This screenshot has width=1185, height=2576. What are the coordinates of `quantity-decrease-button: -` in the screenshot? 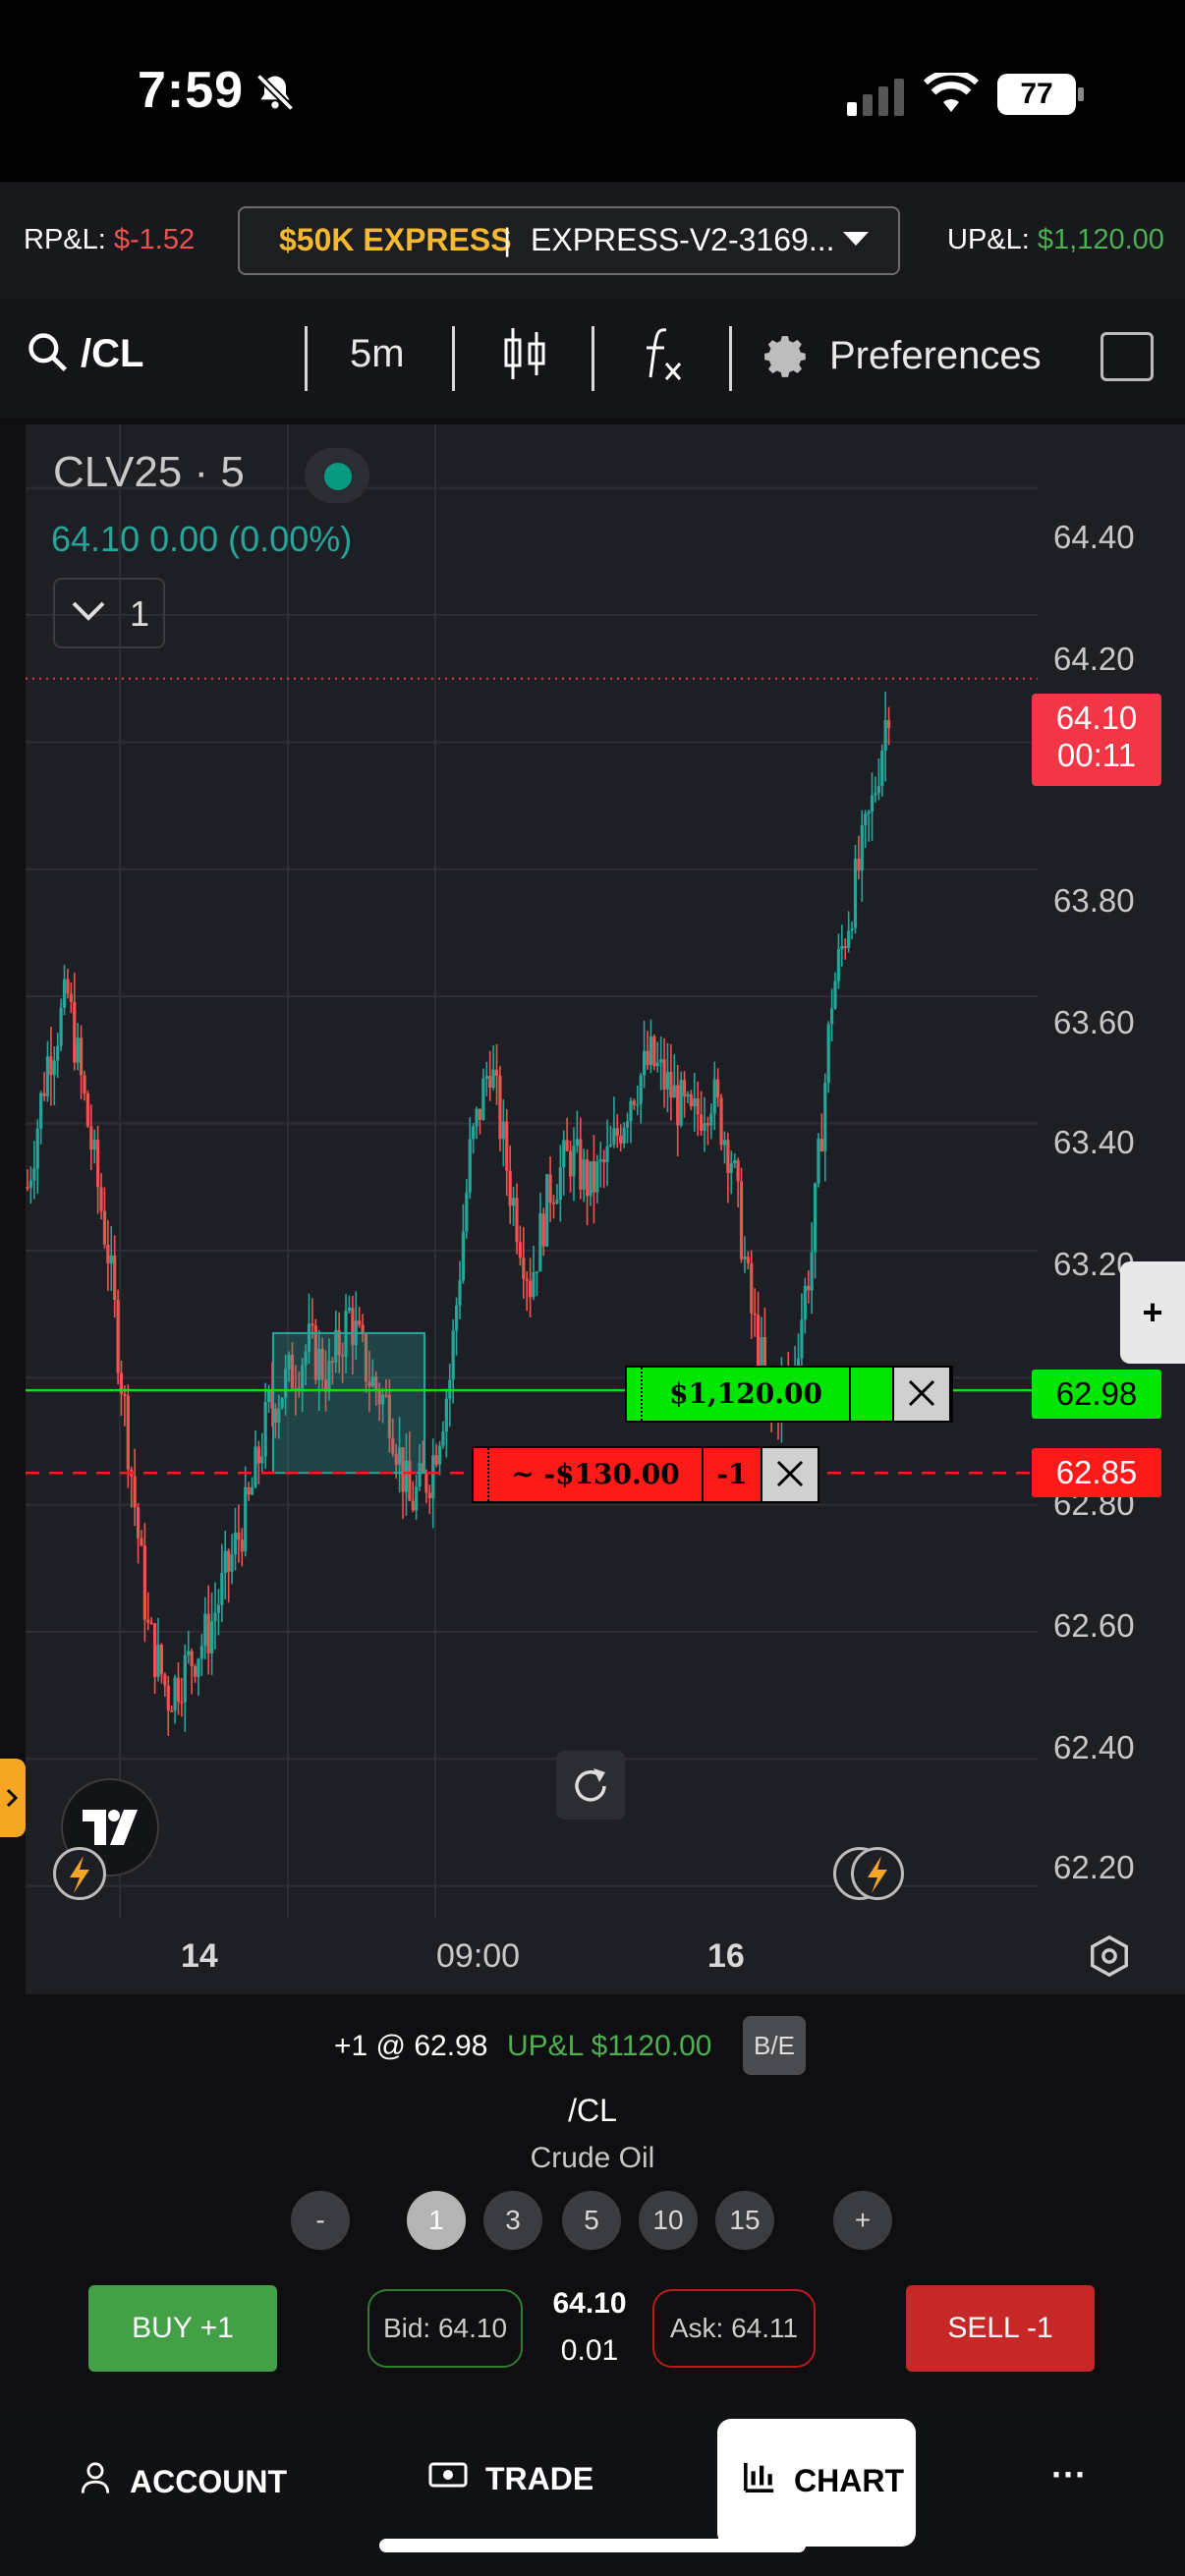 It's located at (320, 2220).